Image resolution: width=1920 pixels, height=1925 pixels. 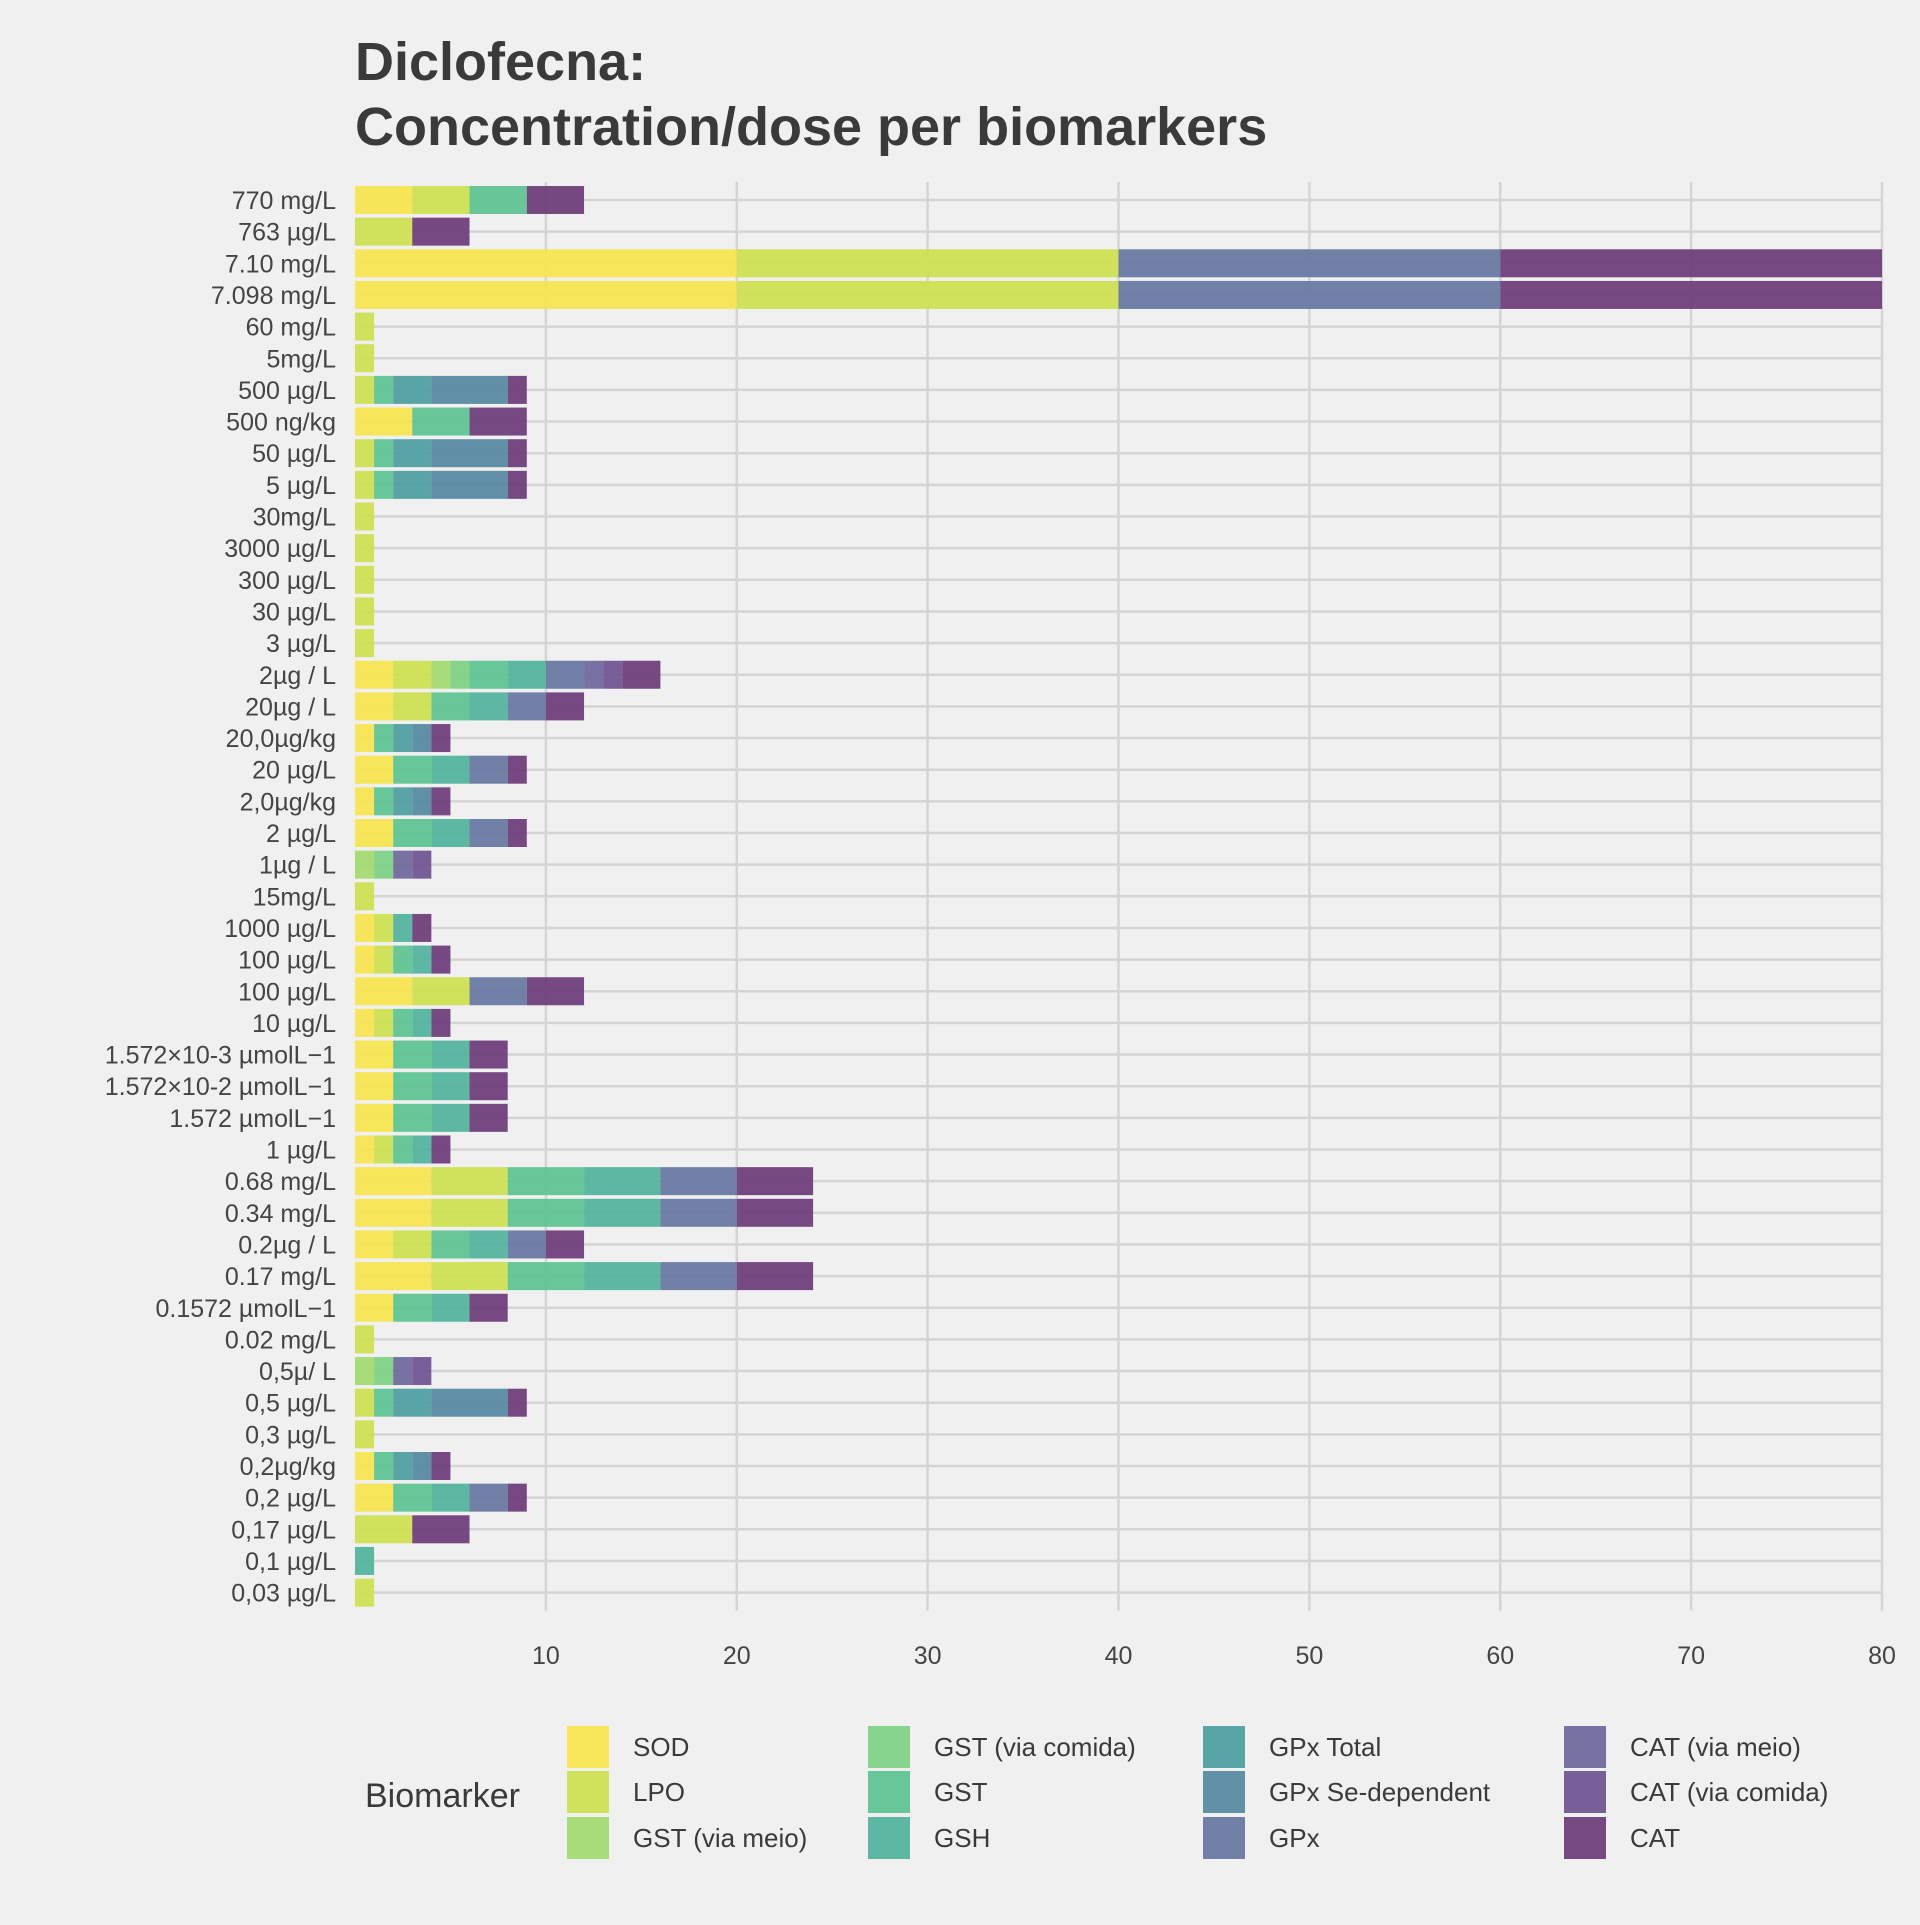 What do you see at coordinates (287, 961) in the screenshot?
I see `y-tick-label: 100 µg/L` at bounding box center [287, 961].